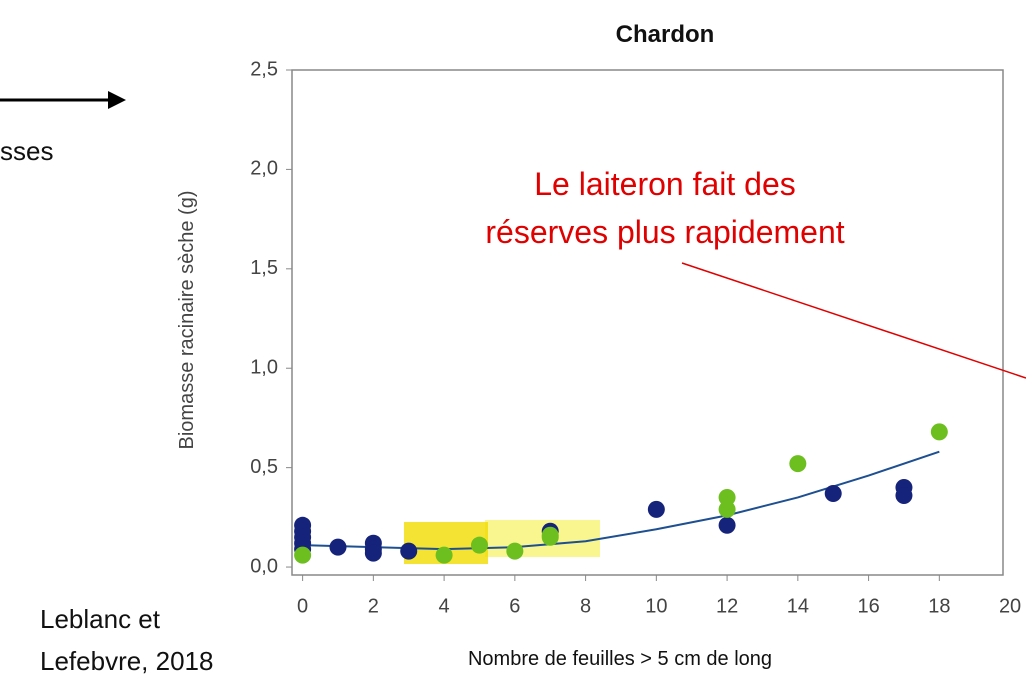 The height and width of the screenshot is (686, 1026). Describe the element at coordinates (585, 606) in the screenshot. I see `x-tick-label: 8` at that location.